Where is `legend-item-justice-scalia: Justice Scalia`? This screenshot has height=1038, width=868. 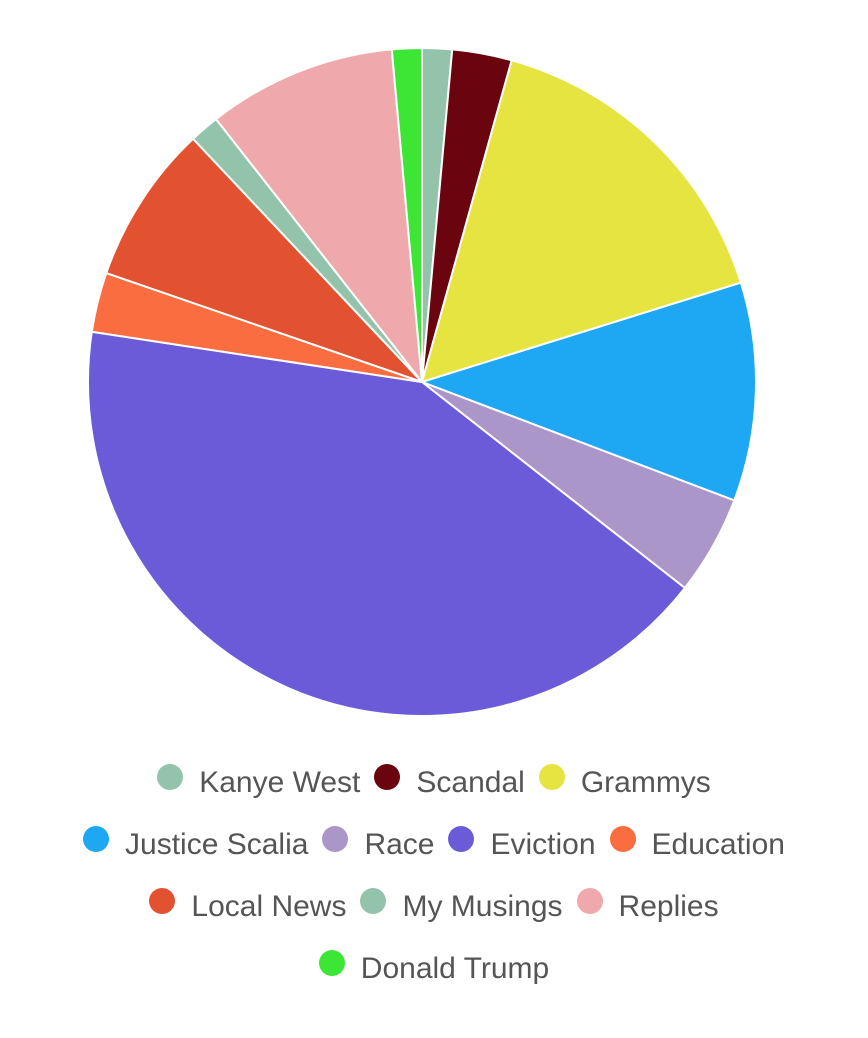
legend-item-justice-scalia: Justice Scalia is located at coordinates (196, 844).